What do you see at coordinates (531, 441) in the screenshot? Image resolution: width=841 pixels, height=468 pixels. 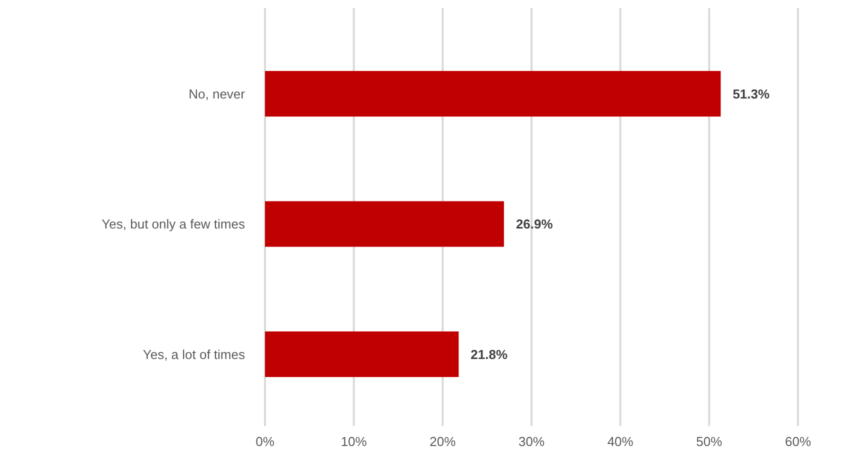 I see `x-tick-label: 30%` at bounding box center [531, 441].